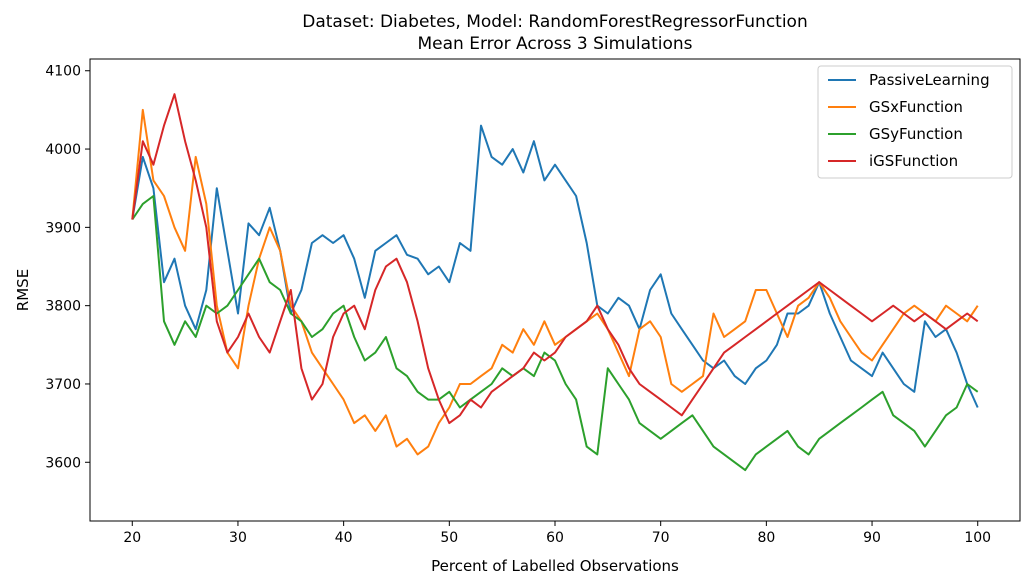 The image size is (1032, 587). I want to click on legend-label-gsy-function: GSyFunction, so click(916, 134).